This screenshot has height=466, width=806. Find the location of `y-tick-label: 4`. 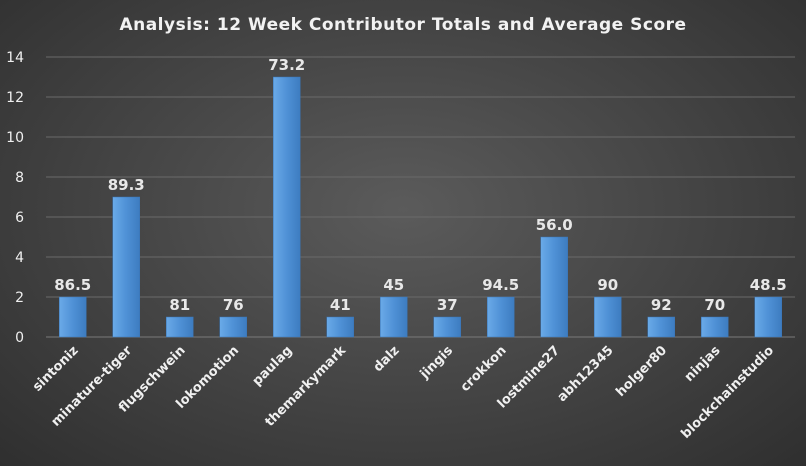

y-tick-label: 4 is located at coordinates (19, 258).